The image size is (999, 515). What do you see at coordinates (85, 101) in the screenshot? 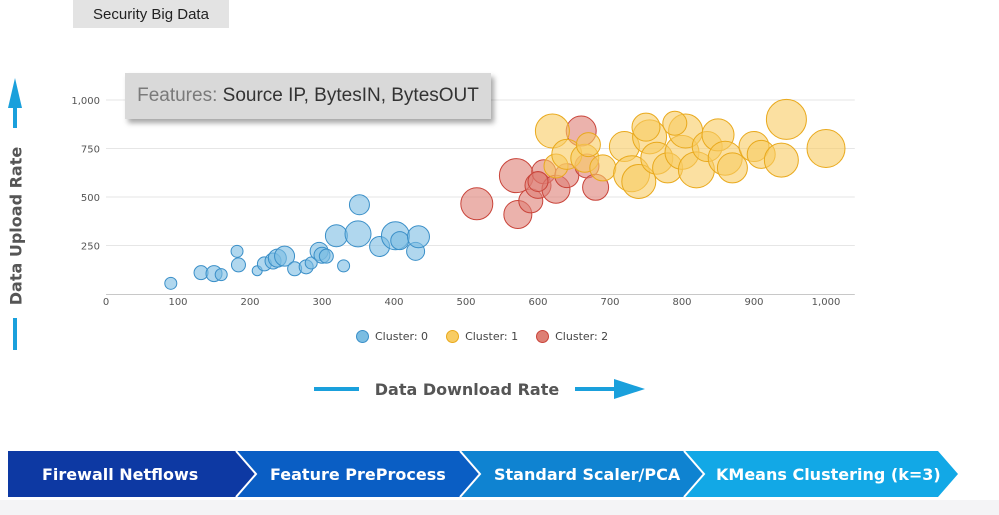
I see `y-tick-label-3: 1,000` at bounding box center [85, 101].